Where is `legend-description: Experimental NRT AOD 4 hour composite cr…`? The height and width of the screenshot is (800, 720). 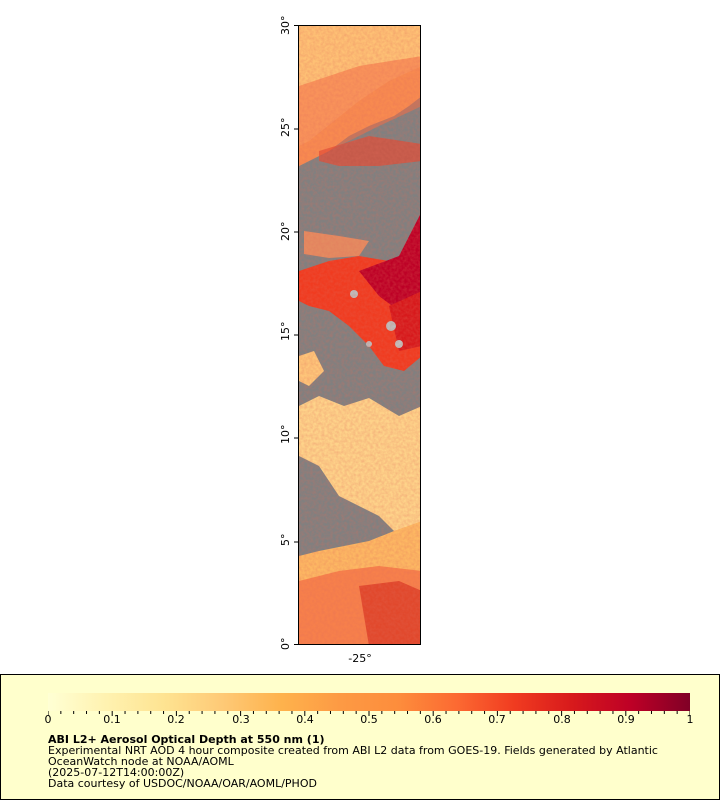 legend-description: Experimental NRT AOD 4 hour composite cr… is located at coordinates (353, 750).